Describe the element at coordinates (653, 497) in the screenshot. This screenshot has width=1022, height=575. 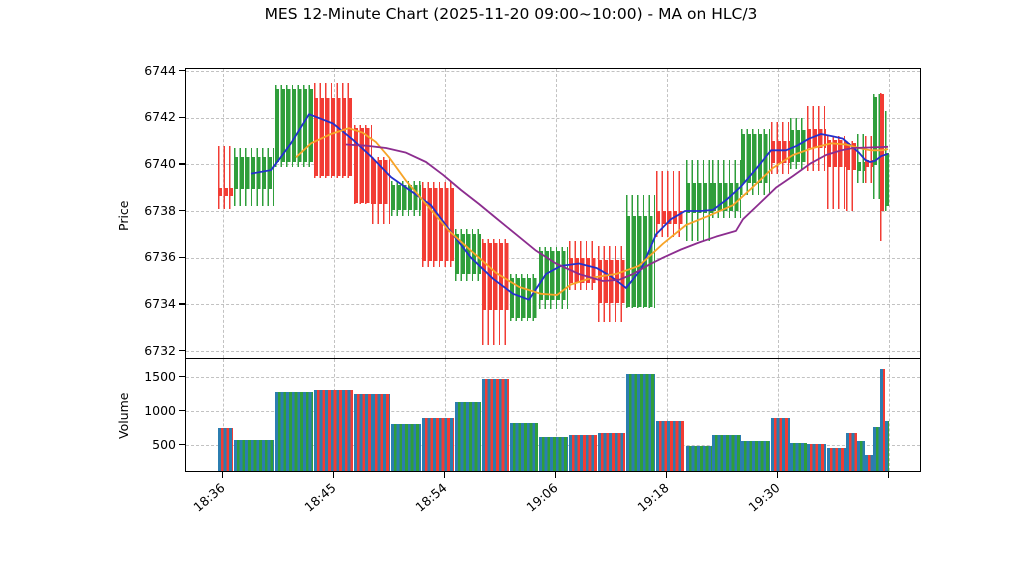
I see `time-tick-label: 19:18` at that location.